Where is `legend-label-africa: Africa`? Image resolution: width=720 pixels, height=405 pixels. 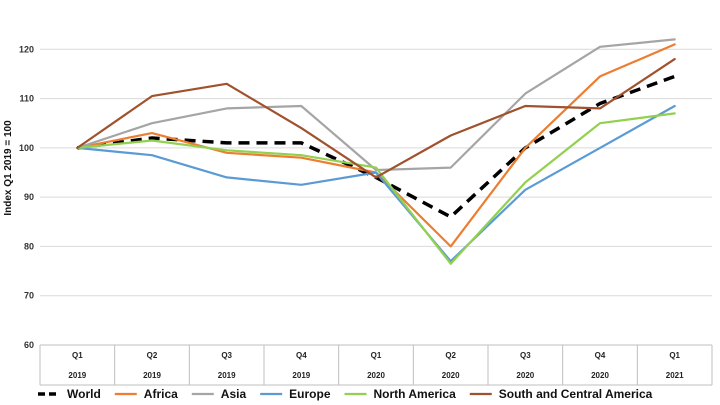
legend-label-africa: Africa is located at coordinates (161, 394).